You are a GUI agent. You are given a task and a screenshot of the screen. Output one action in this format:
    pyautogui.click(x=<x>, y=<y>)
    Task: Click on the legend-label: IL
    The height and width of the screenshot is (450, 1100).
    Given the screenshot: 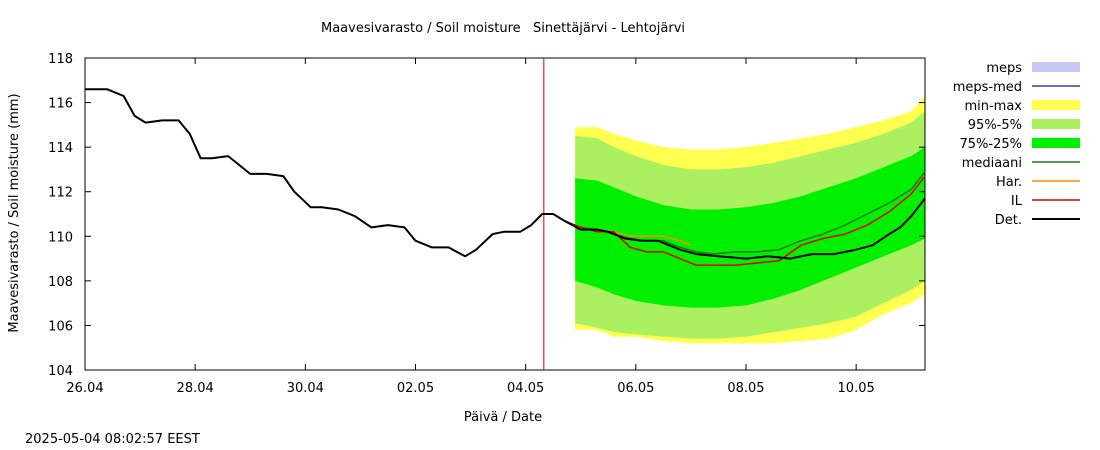 What is the action you would take?
    pyautogui.click(x=1017, y=201)
    